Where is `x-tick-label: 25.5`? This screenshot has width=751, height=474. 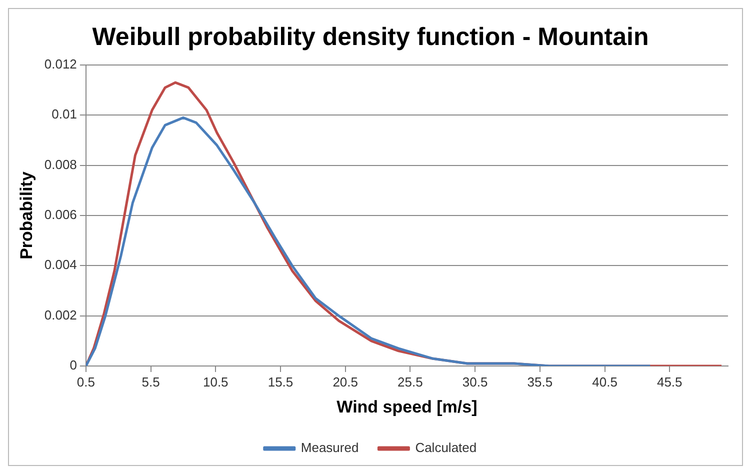 x-tick-label: 25.5 is located at coordinates (410, 382).